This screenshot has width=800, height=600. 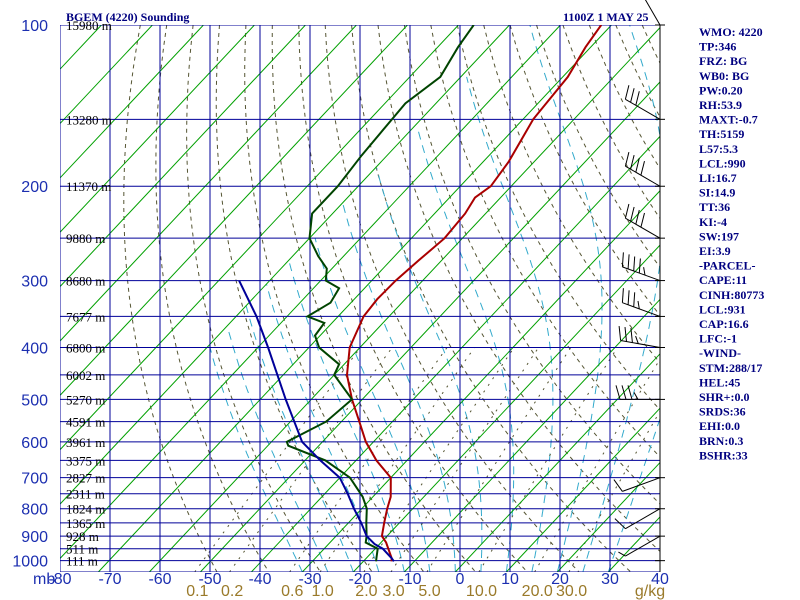 I want to click on mixing-ratio-label: 3.0, so click(x=393, y=591).